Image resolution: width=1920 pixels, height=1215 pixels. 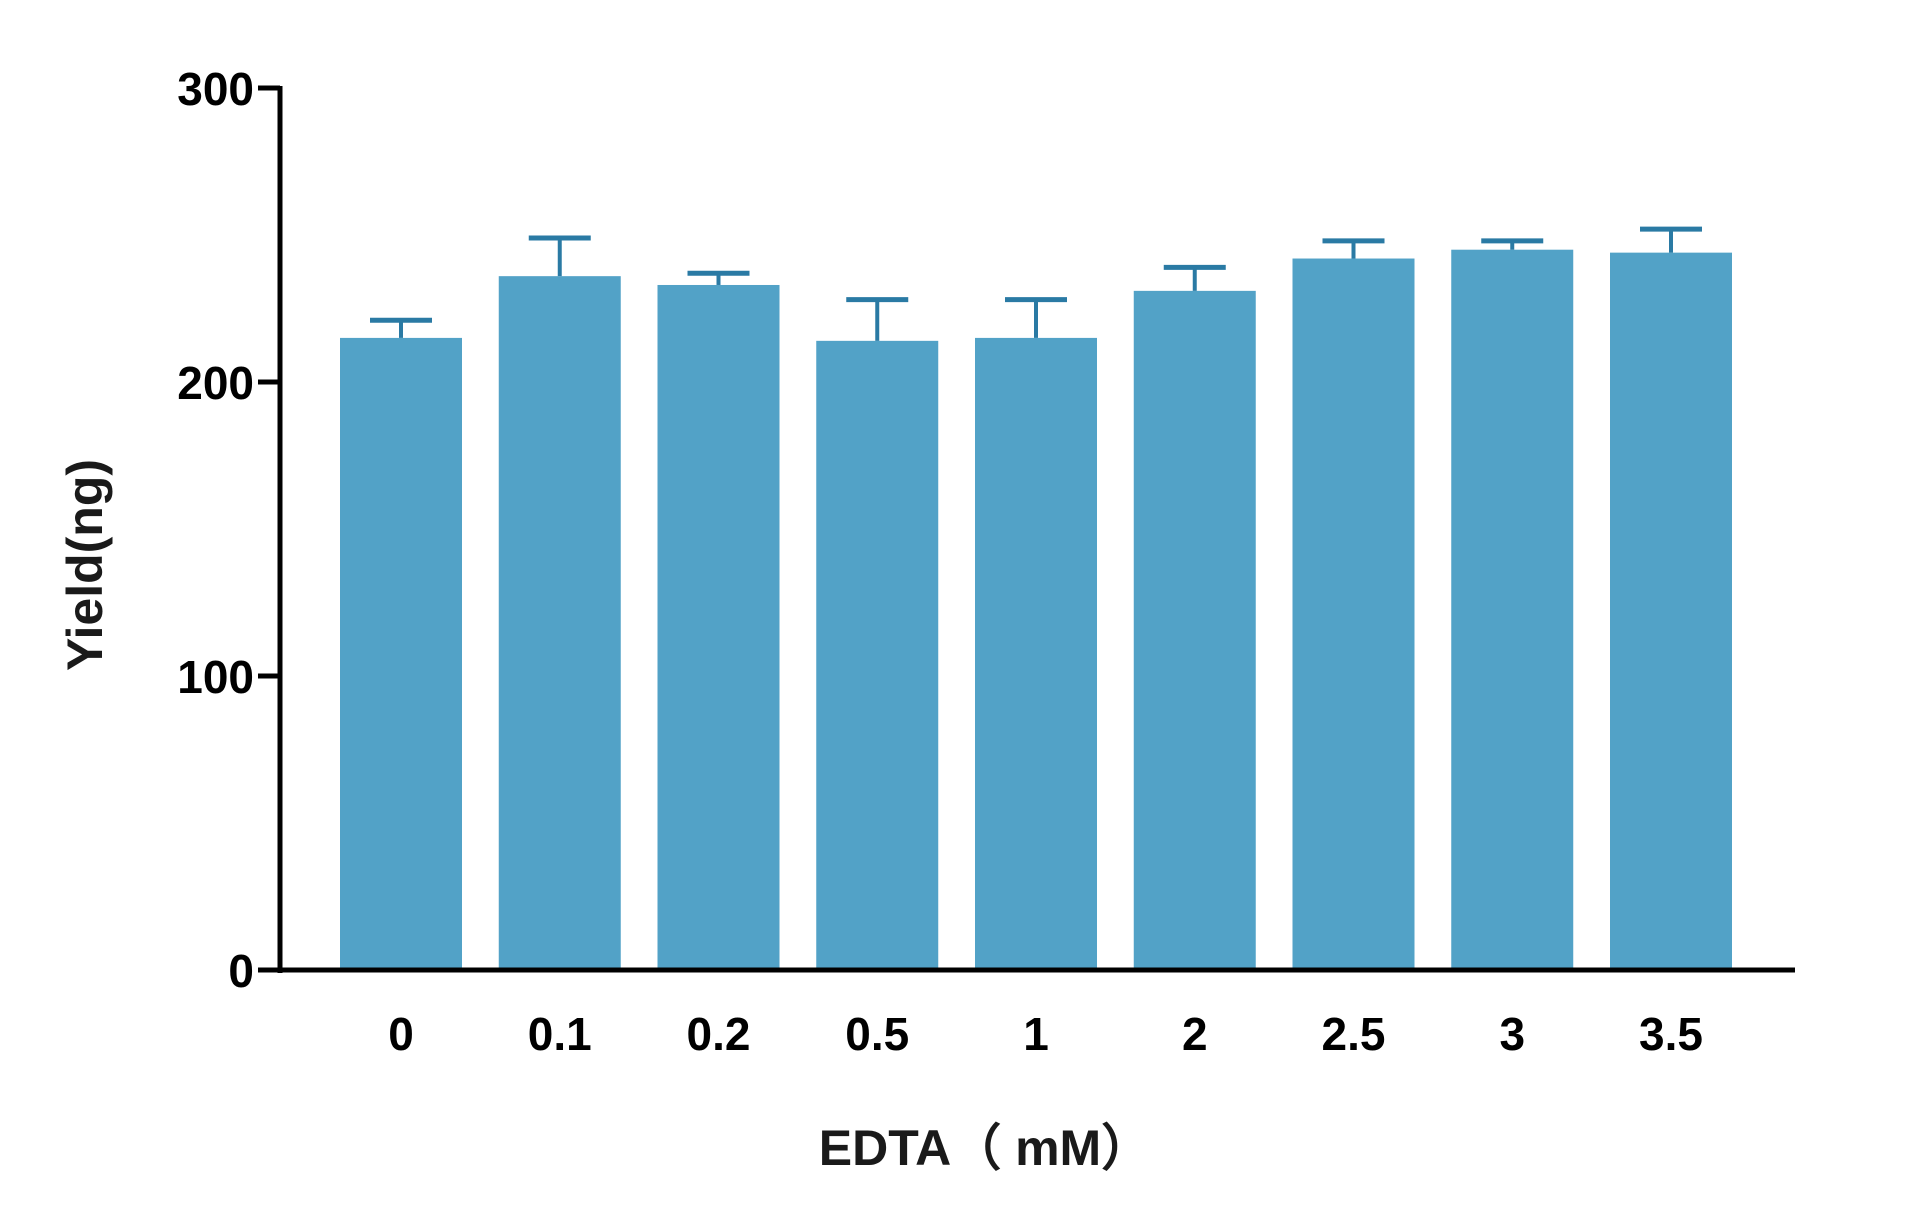 I want to click on bar-2.5, so click(x=1353, y=614).